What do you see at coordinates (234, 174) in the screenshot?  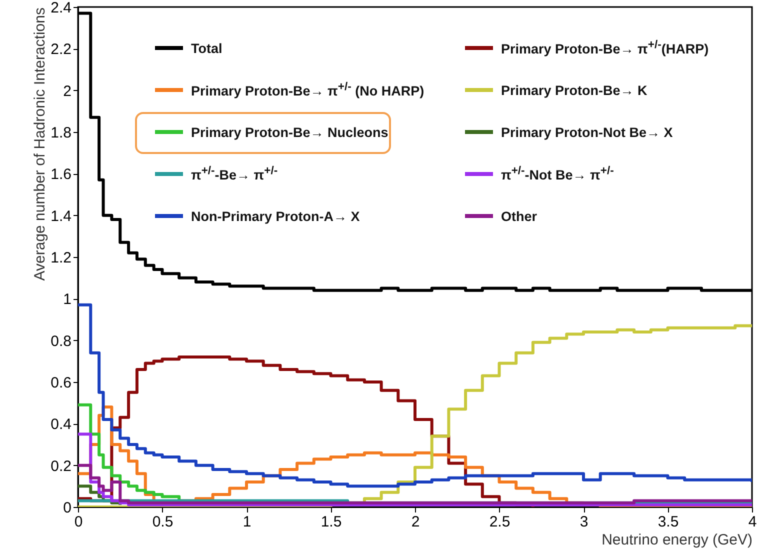 I see `legend-label: π$^{+/-}$-Be→ π$^{+/-}$` at bounding box center [234, 174].